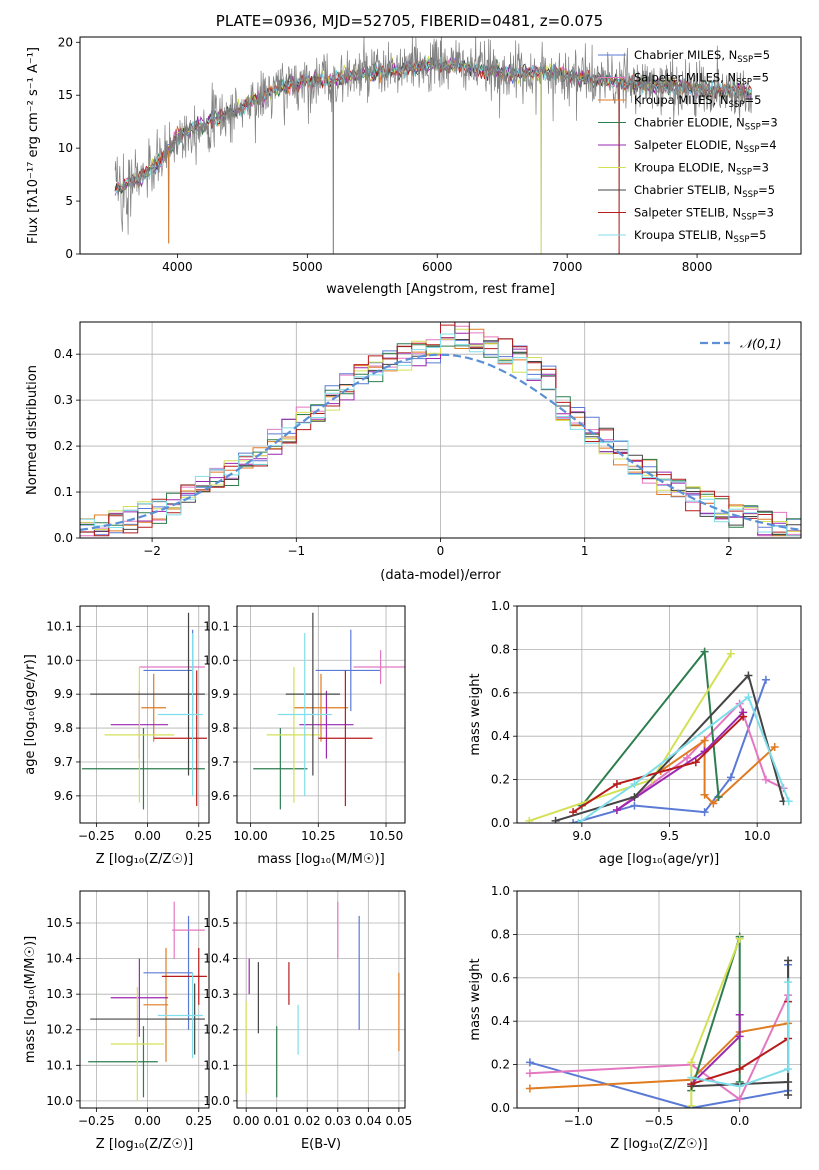 This screenshot has height=1170, width=819. What do you see at coordinates (63, 400) in the screenshot?
I see `y-tick-label: 0.3` at bounding box center [63, 400].